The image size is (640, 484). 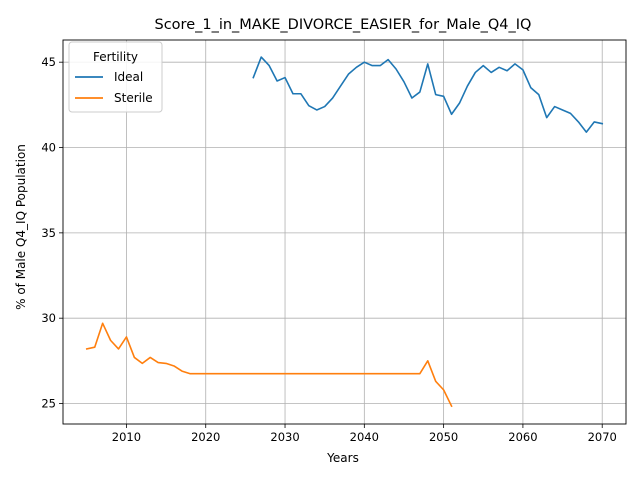 I want to click on series-line-ideal, so click(x=428, y=94).